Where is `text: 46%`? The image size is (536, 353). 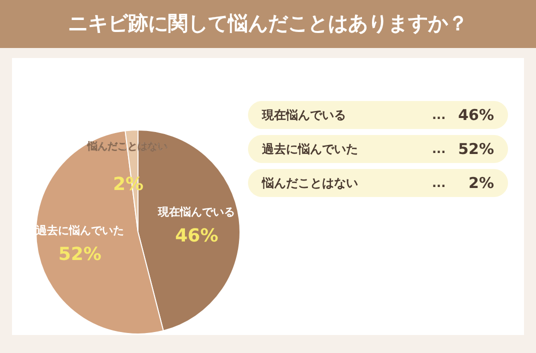
text: 46% is located at coordinates (476, 115).